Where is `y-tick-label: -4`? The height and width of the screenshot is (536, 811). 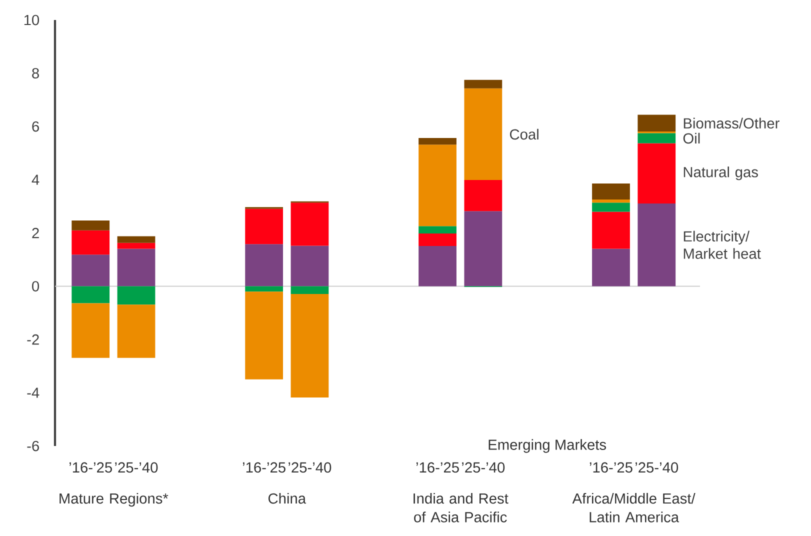
y-tick-label: -4 is located at coordinates (33, 393).